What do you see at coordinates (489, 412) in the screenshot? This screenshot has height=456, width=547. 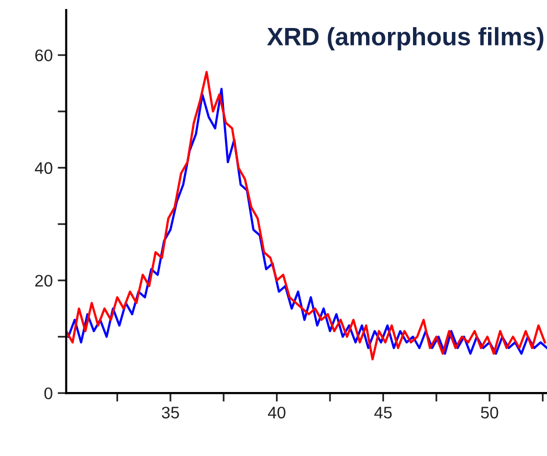 I see `x-tick-label: 50` at bounding box center [489, 412].